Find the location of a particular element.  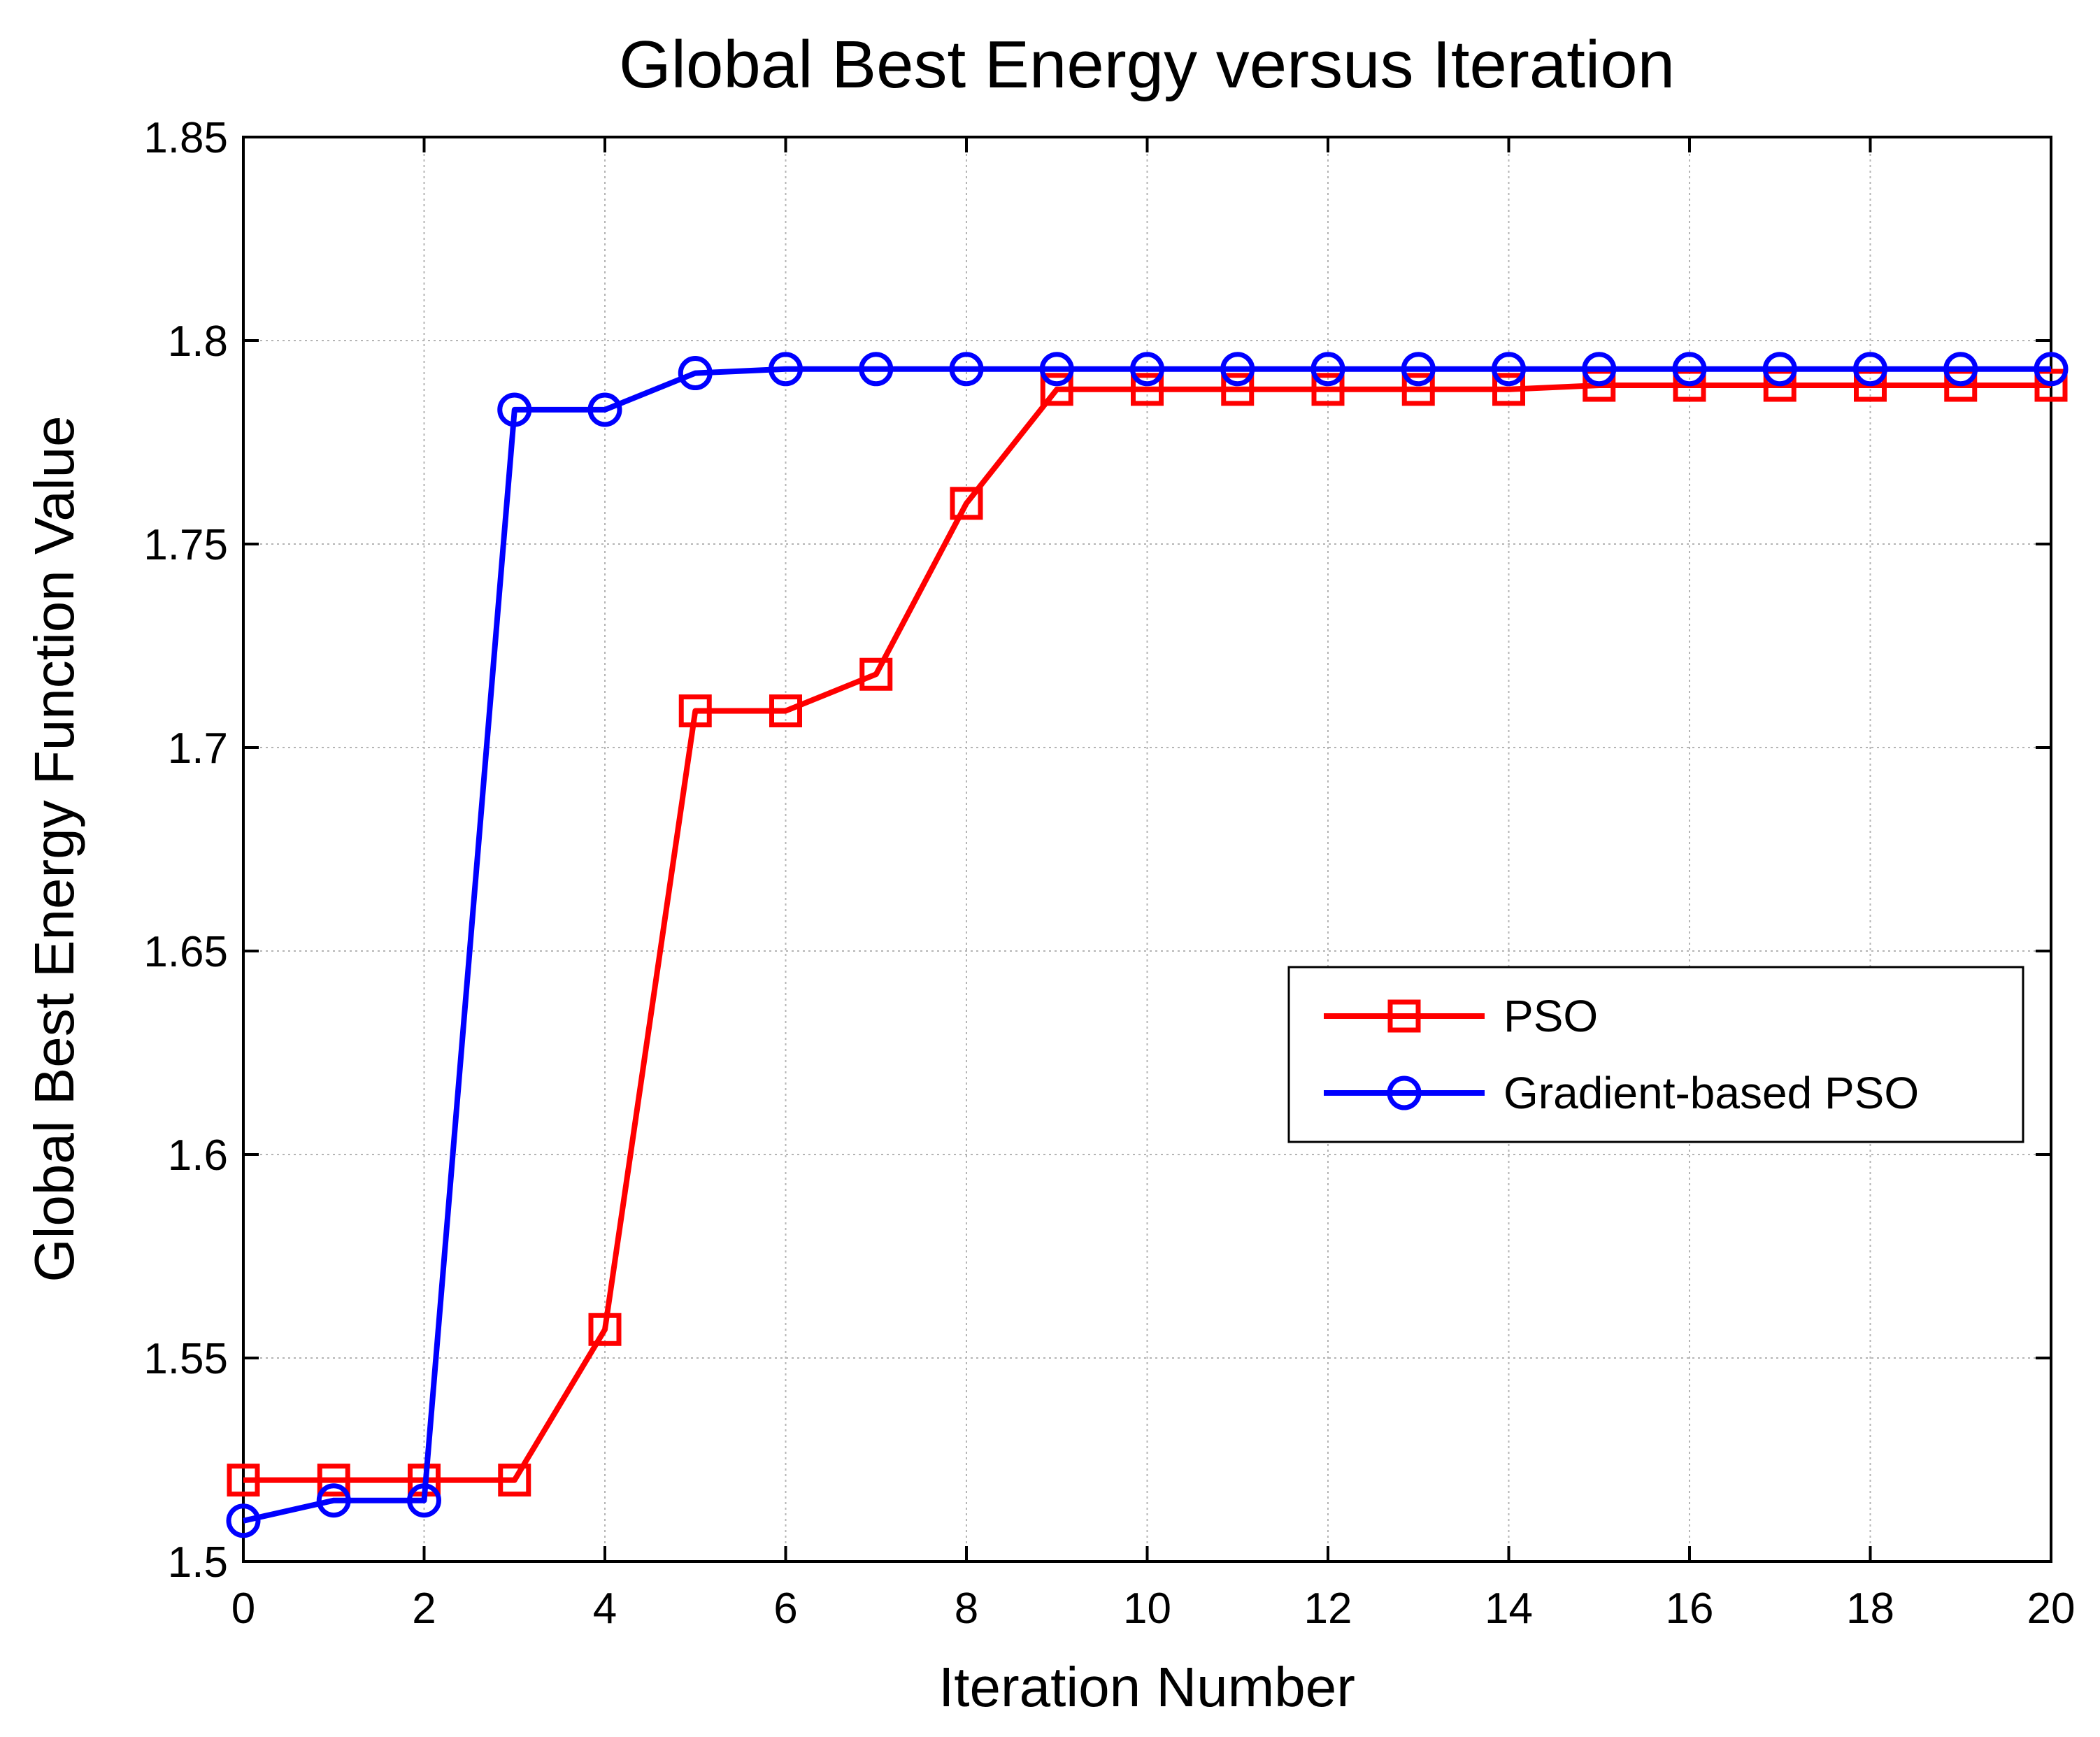

y-tick-label: 1.55 is located at coordinates (185, 1359).